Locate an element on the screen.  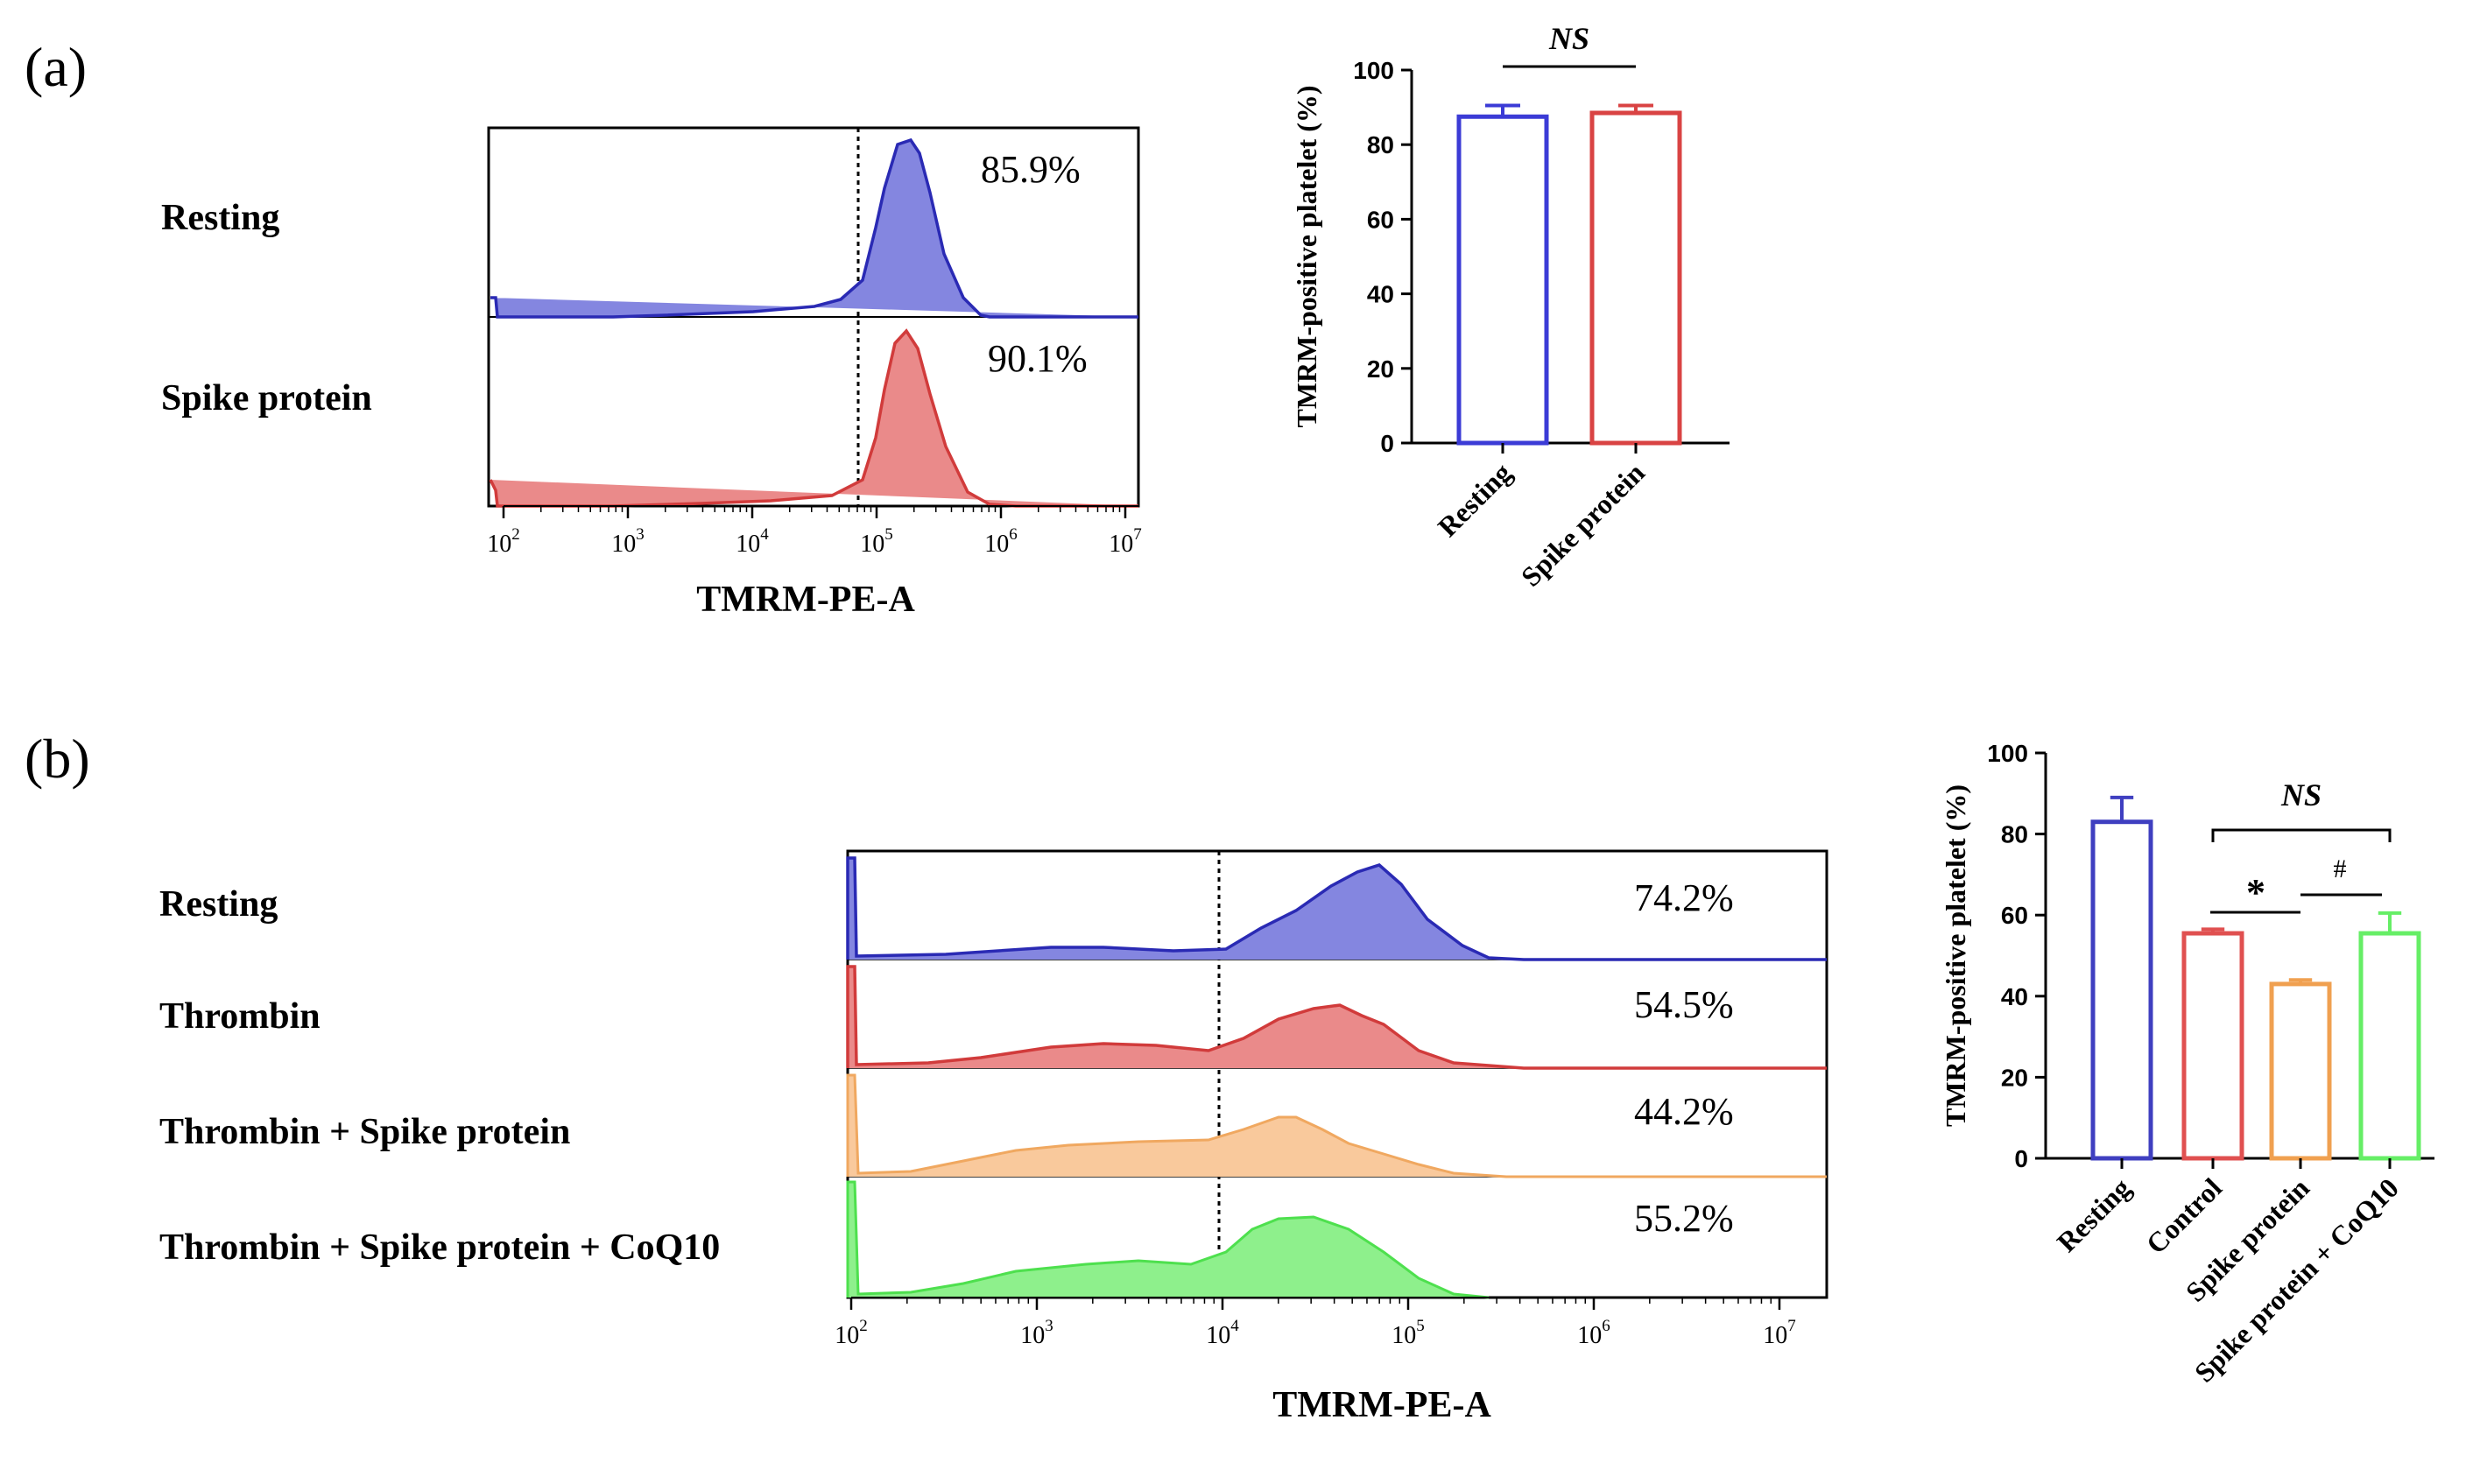
hist-b-thrombin-spike-coq10-curve is located at coordinates (1168, 1239).